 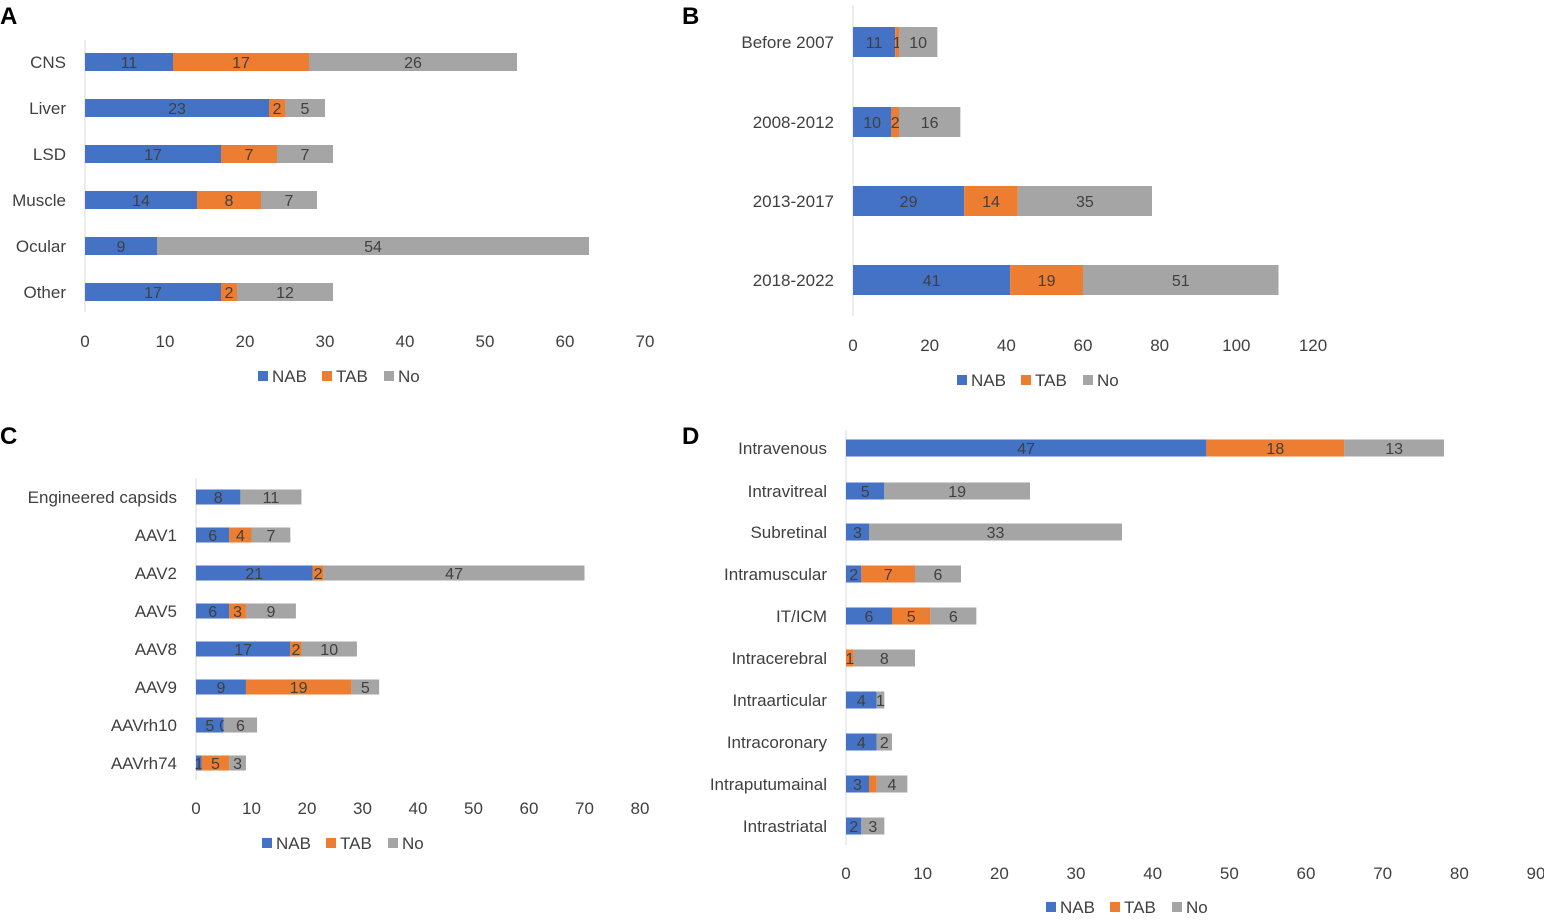 I want to click on x-tick-label: 20, so click(x=307, y=808).